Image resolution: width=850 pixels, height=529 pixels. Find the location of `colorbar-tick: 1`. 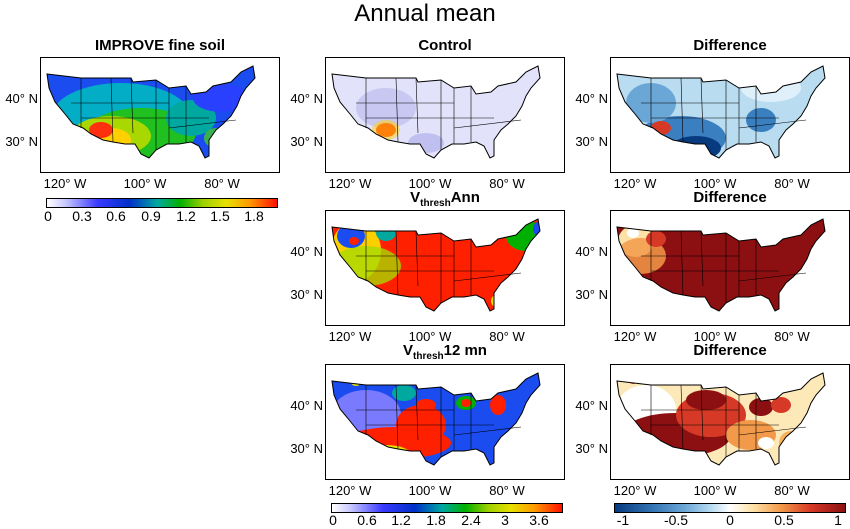

colorbar-tick: 1 is located at coordinates (838, 520).